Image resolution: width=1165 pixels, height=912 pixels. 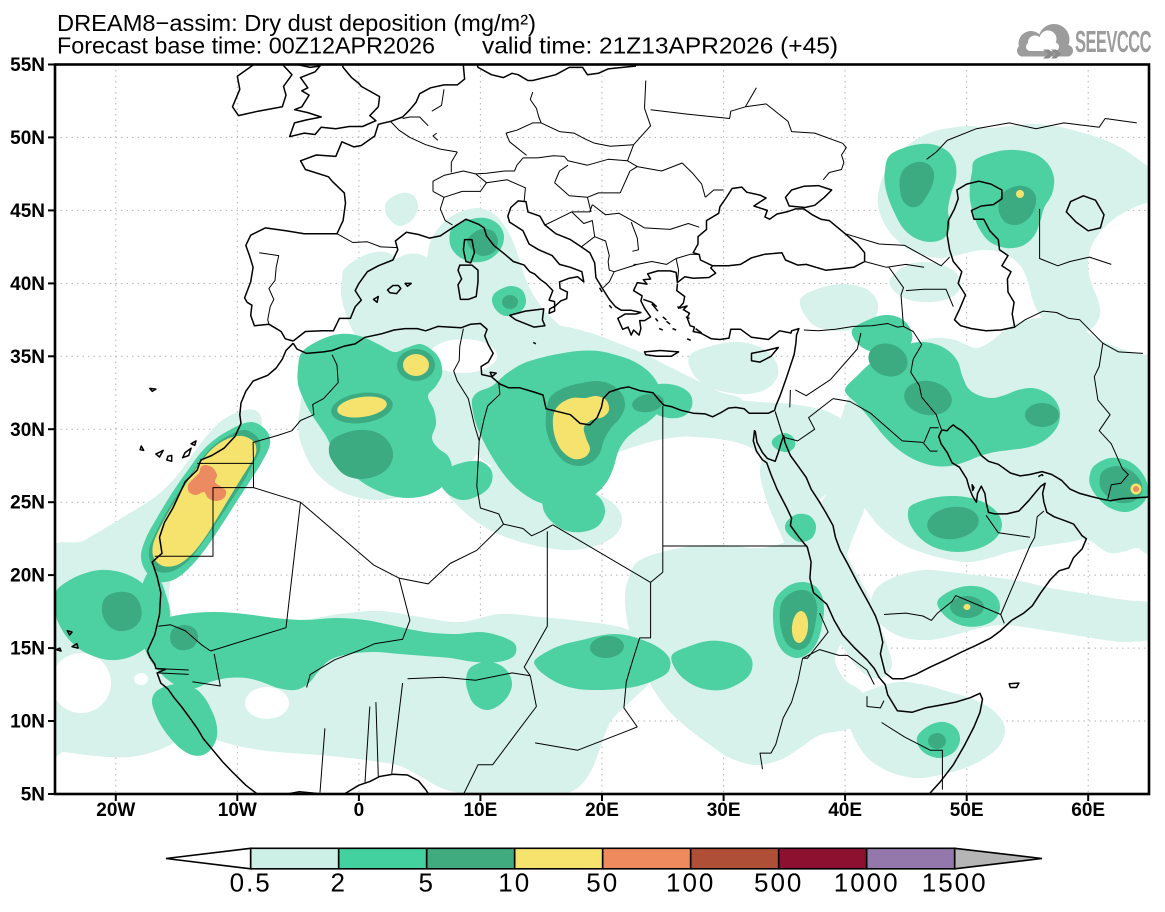 I want to click on svg-text: 45N, so click(x=27, y=211).